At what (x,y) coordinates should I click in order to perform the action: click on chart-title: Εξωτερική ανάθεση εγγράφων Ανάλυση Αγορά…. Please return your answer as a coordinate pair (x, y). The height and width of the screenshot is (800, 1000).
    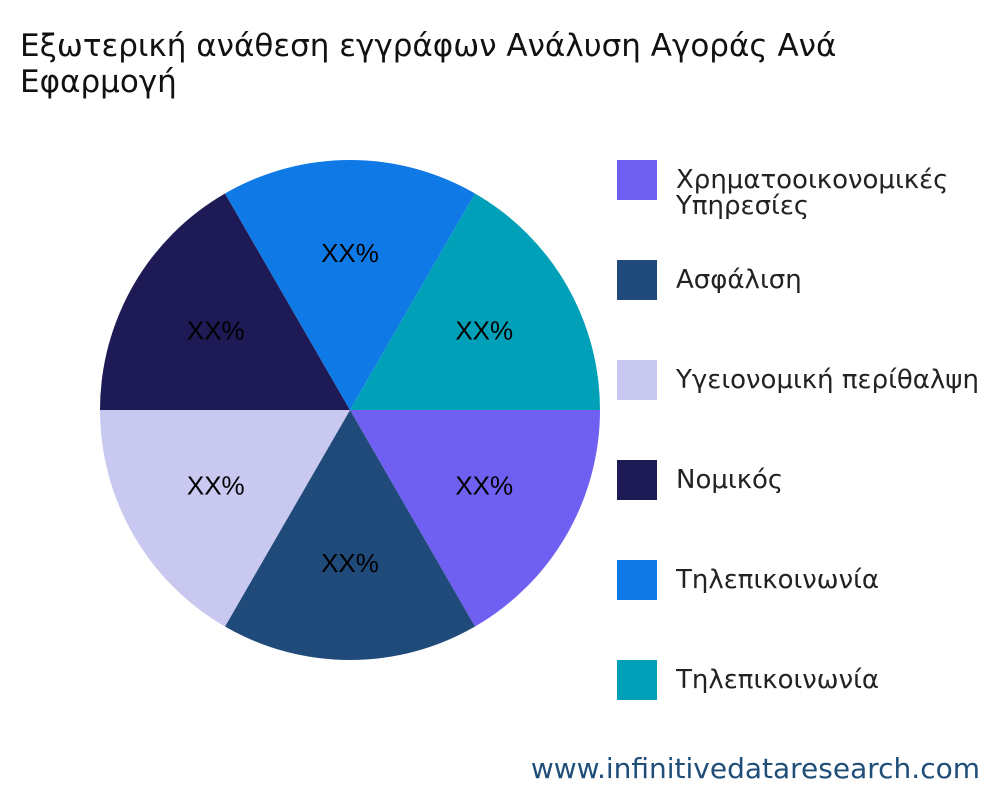
    Looking at the image, I should click on (428, 64).